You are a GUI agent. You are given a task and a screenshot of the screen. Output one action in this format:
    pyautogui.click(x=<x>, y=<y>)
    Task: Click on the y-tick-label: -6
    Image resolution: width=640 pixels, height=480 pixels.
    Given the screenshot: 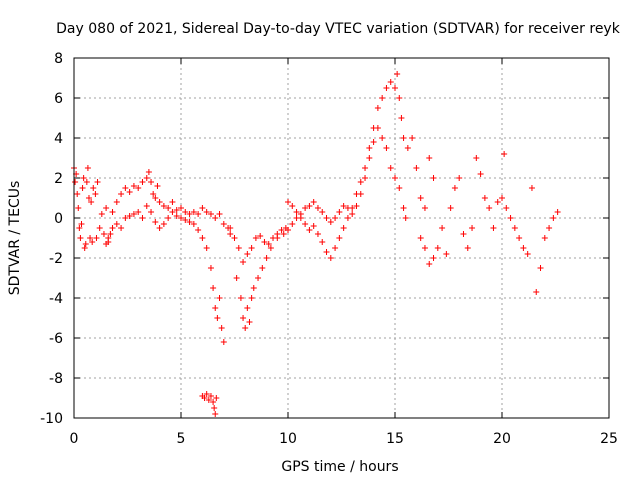 What is the action you would take?
    pyautogui.click(x=56, y=339)
    